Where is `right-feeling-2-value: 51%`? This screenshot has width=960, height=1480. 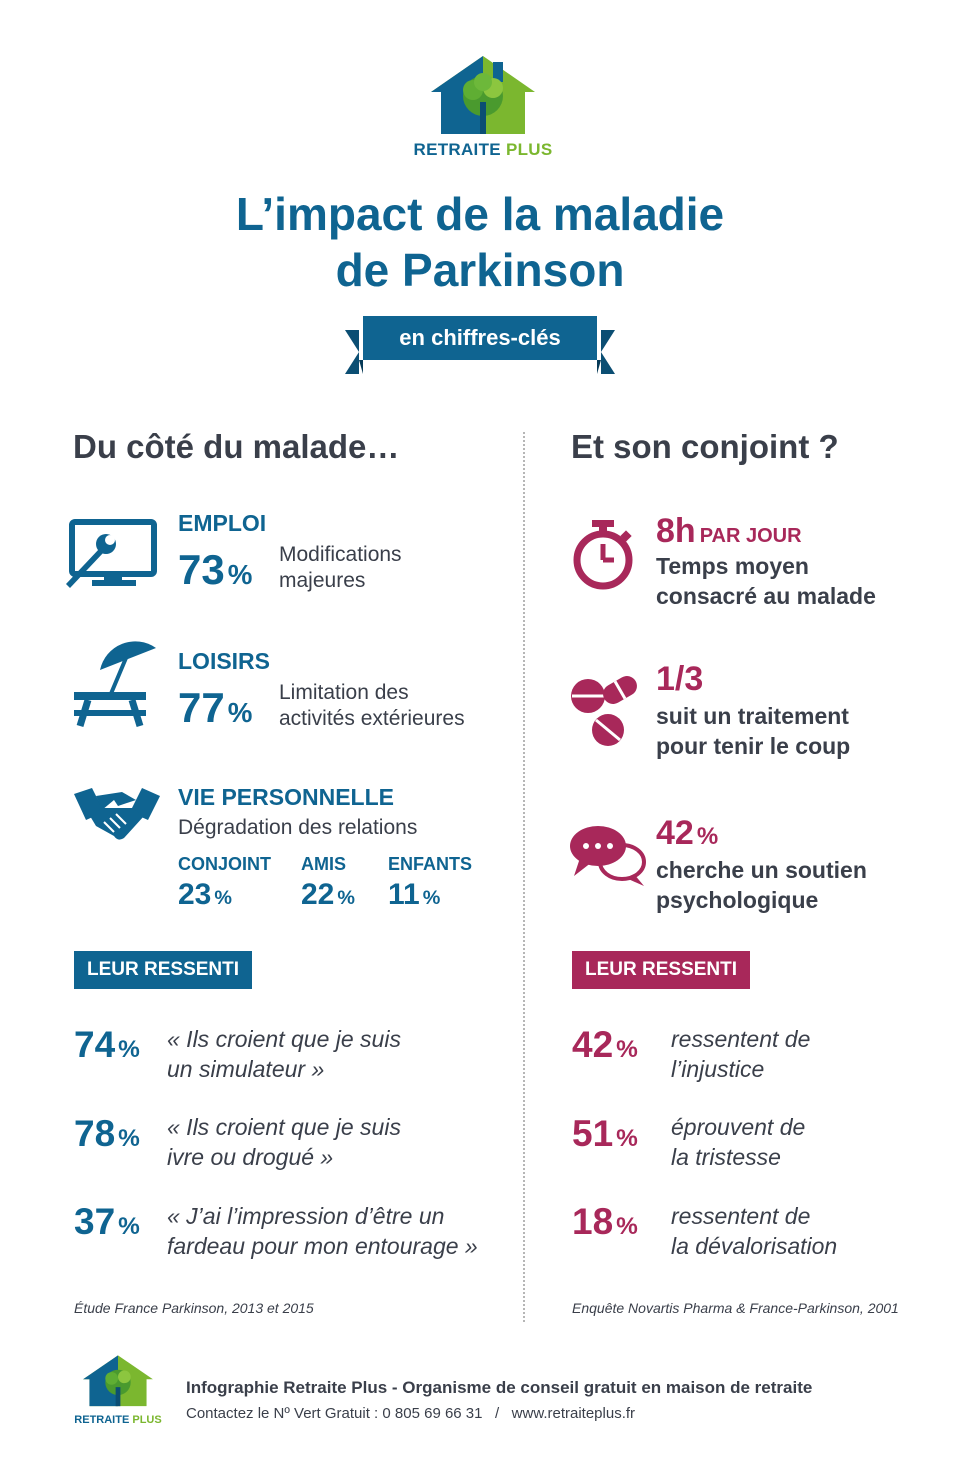
right-feeling-2-value: 51% is located at coordinates (605, 1134).